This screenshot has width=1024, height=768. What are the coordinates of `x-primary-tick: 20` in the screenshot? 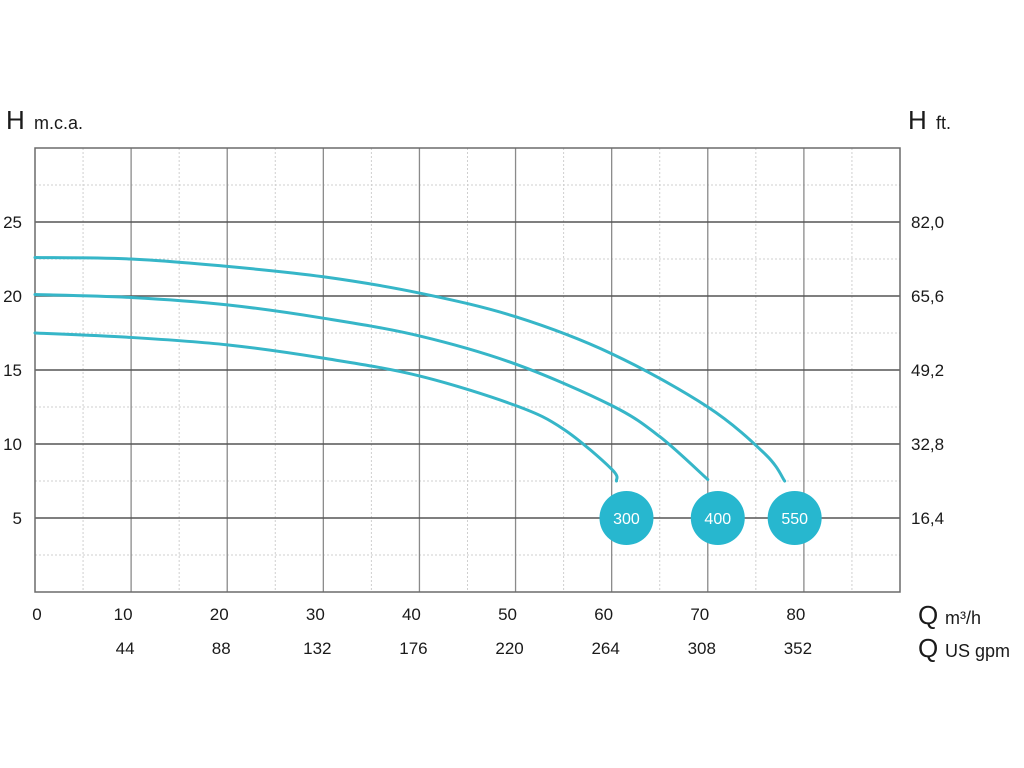 It's located at (219, 614).